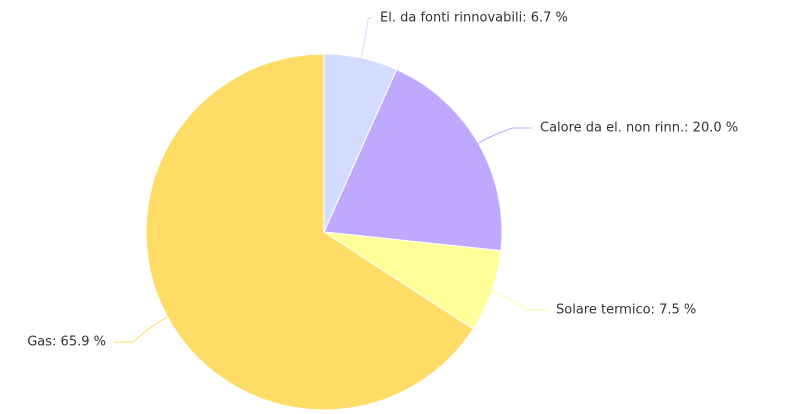  I want to click on data-label: Solare termico: 7.5 %, so click(626, 310).